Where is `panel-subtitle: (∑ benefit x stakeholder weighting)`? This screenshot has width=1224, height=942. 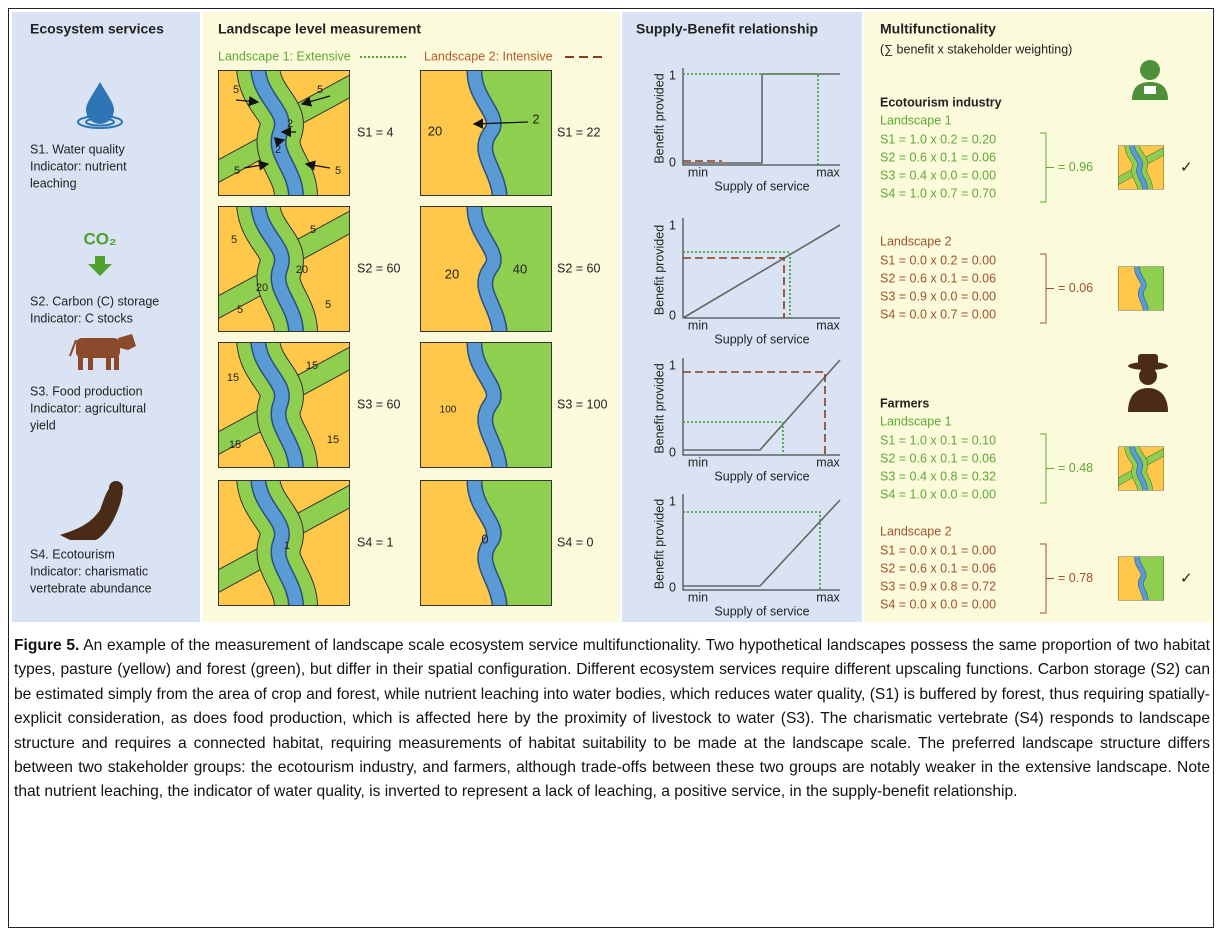
panel-subtitle: (∑ benefit x stakeholder weighting) is located at coordinates (976, 49).